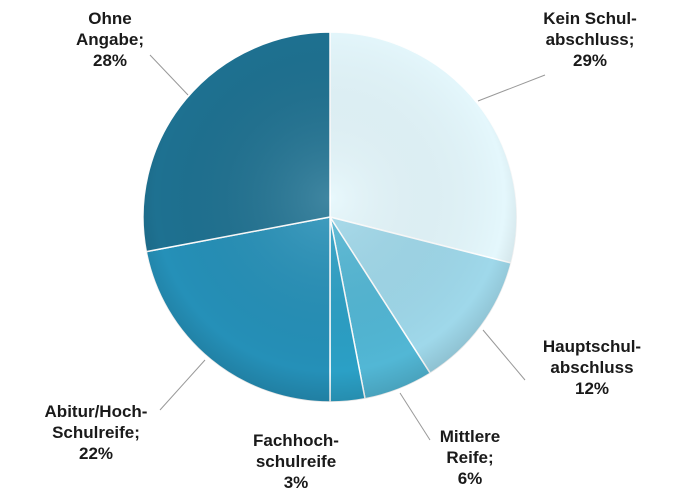 This screenshot has height=498, width=675. I want to click on label-line: abschluss, so click(591, 367).